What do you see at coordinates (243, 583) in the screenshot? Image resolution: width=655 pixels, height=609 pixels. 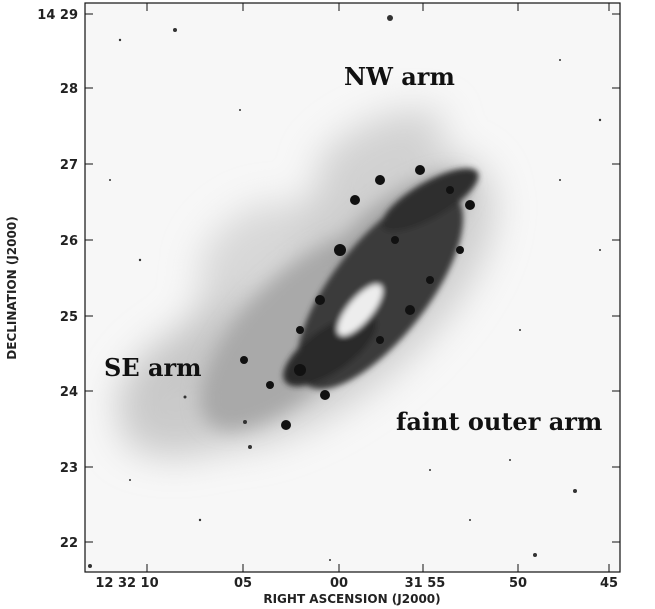 I see `x-tick-label: 05` at bounding box center [243, 583].